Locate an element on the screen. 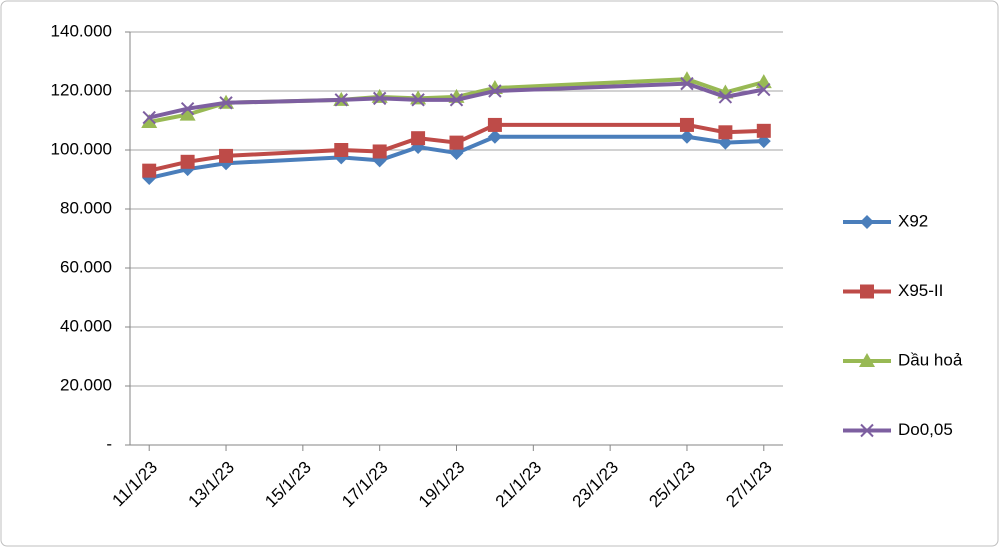  y-tick-label: 140.000 is located at coordinates (81, 30).